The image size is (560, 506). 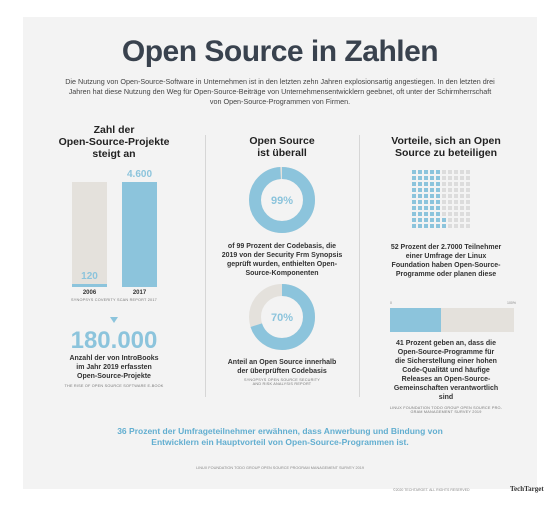 I want to click on bar-value-label: 120, so click(x=89, y=276).